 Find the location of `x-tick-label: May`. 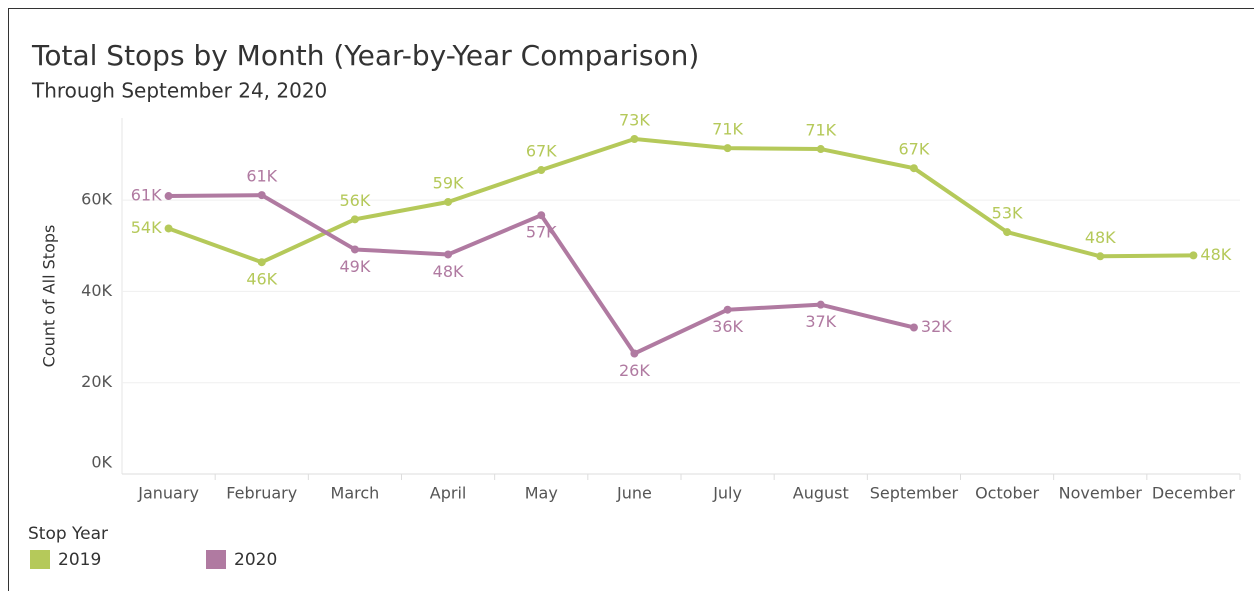

x-tick-label: May is located at coordinates (541, 493).